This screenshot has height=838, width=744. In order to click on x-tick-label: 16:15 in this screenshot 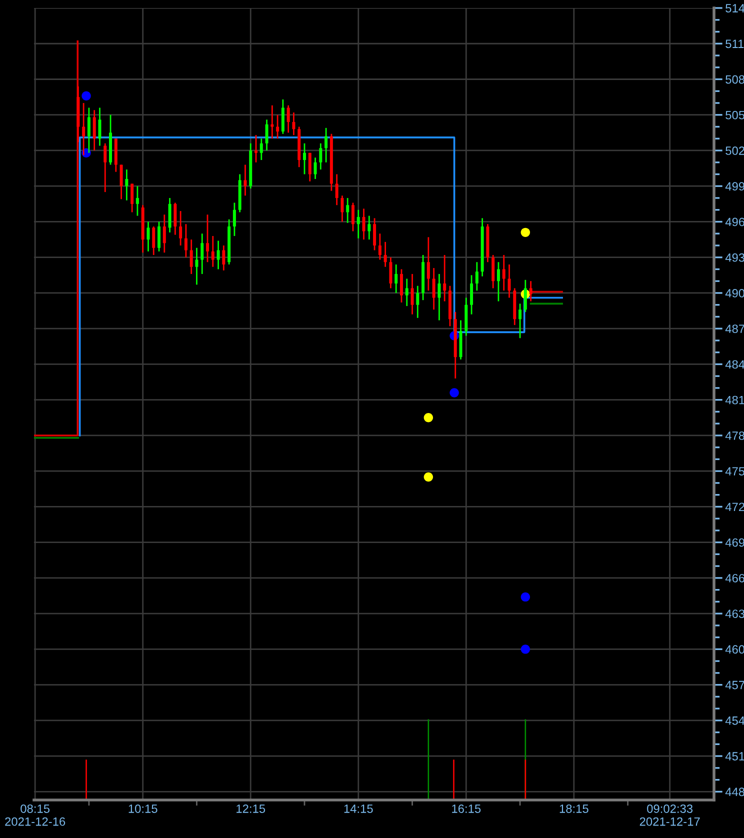, I will do `click(466, 808)`.